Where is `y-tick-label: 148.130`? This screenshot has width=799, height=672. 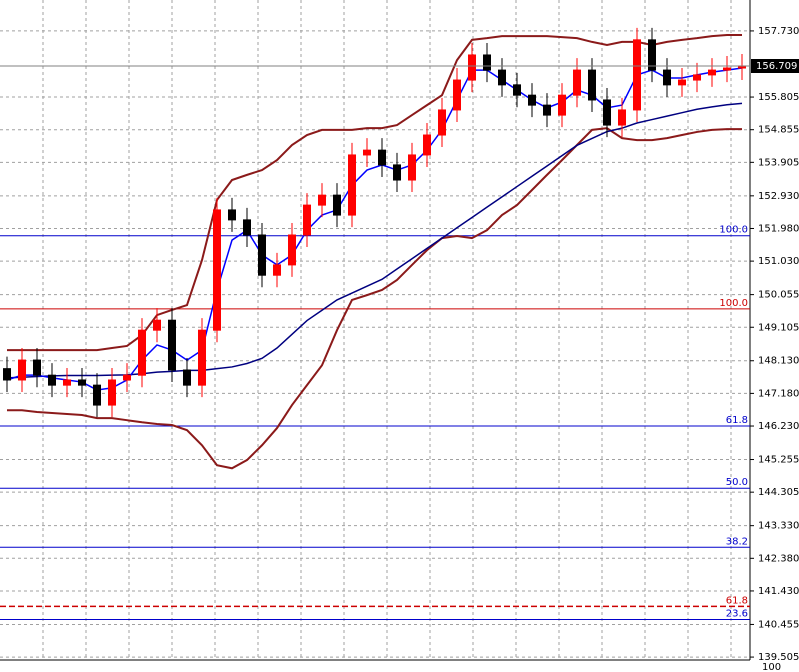
y-tick-label: 148.130 is located at coordinates (778, 361).